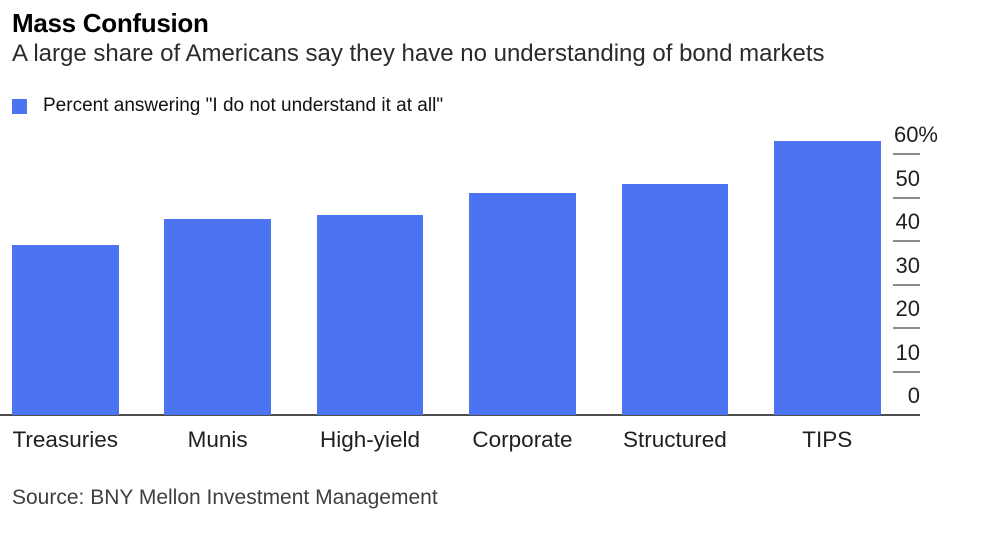 The width and height of the screenshot is (998, 539). Describe the element at coordinates (827, 277) in the screenshot. I see `bar-tips` at that location.